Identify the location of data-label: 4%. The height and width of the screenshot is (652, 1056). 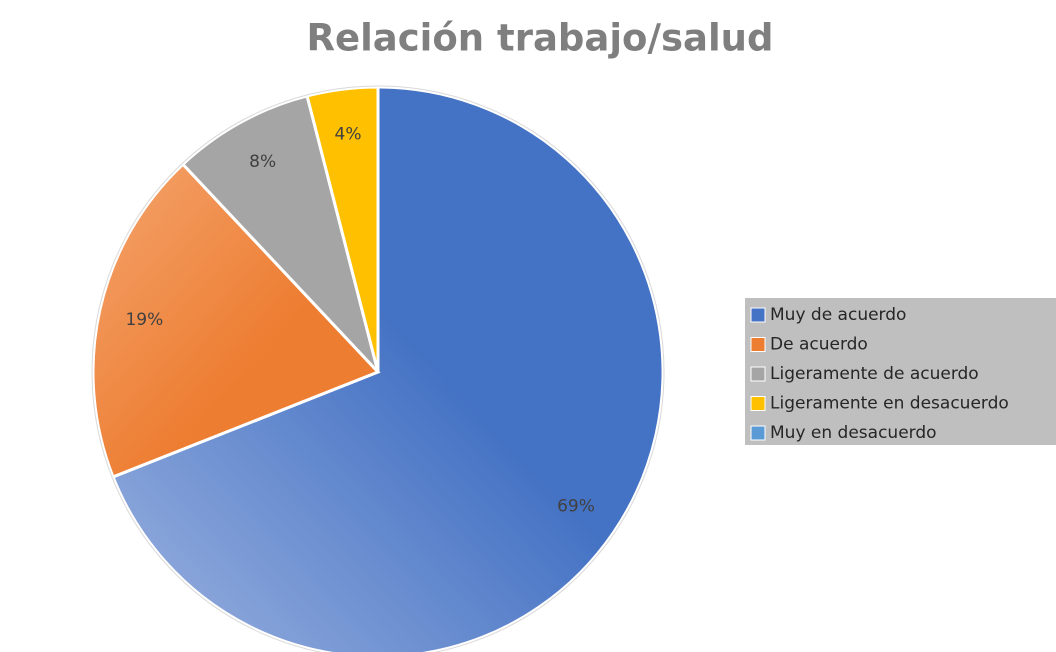
(348, 134).